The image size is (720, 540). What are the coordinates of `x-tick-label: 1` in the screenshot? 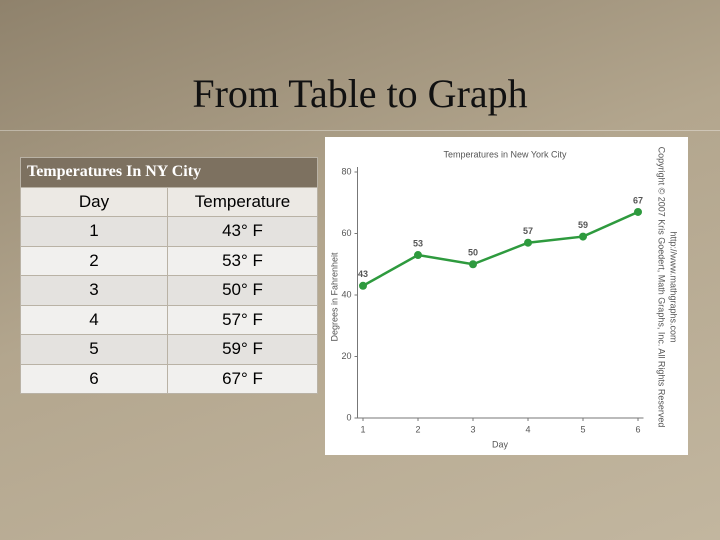 It's located at (362, 429).